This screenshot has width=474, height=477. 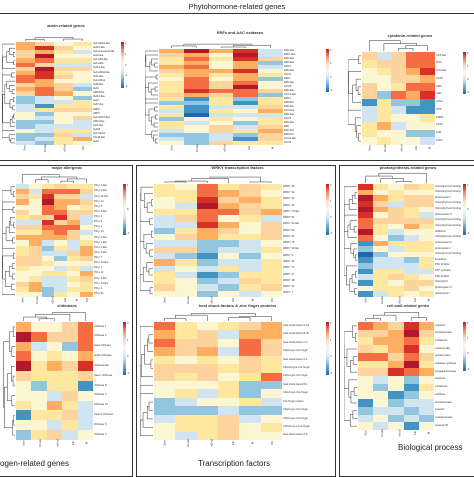 What do you see at coordinates (288, 118) in the screenshot?
I see `row-label: ACO4` at bounding box center [288, 118].